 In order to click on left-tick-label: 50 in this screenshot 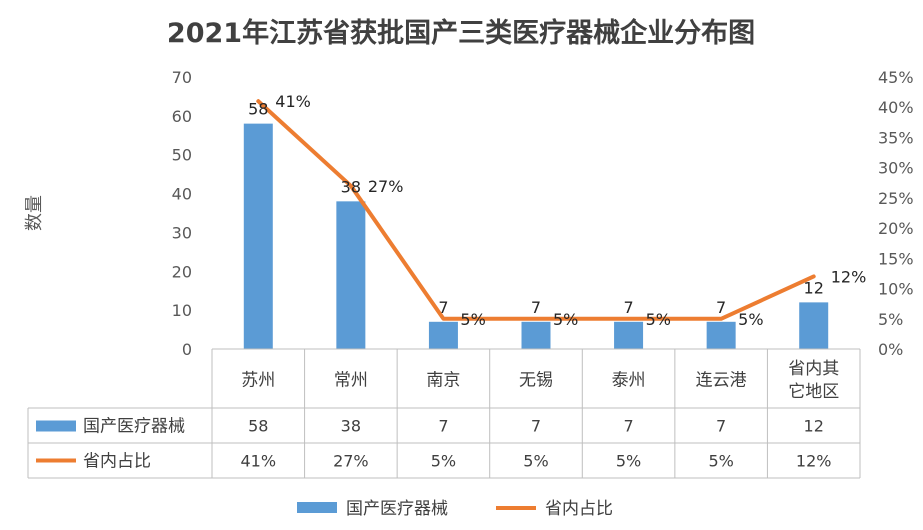, I will do `click(182, 155)`.